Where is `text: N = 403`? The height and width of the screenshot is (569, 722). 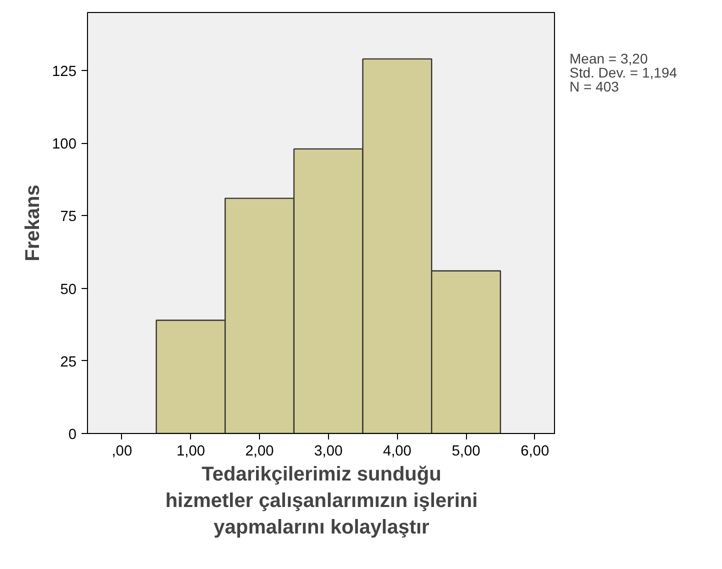 text: N = 403 is located at coordinates (595, 86).